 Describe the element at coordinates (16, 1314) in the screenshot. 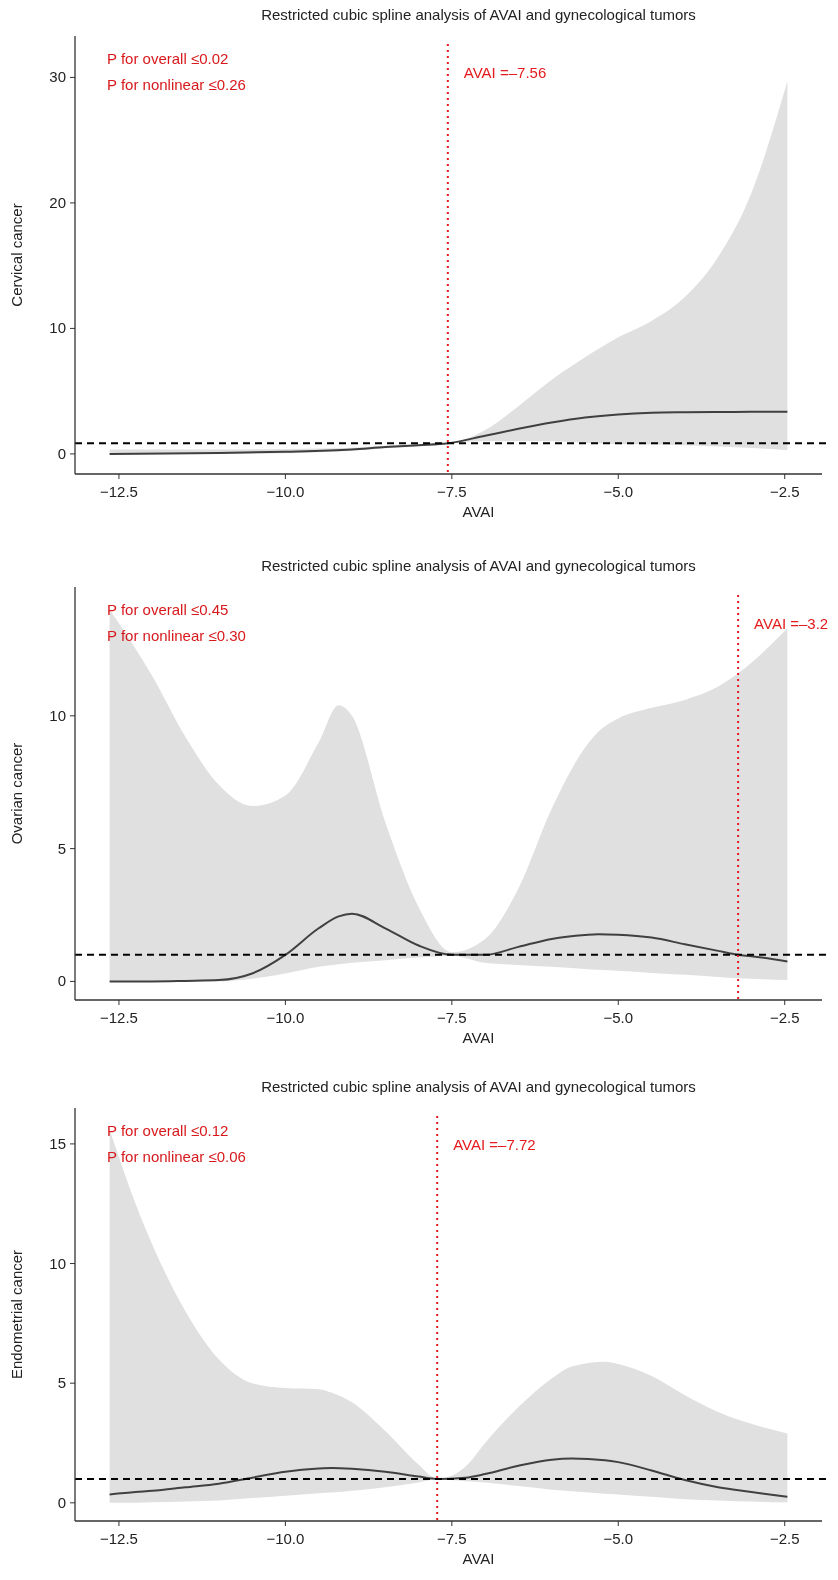

I see `y-axis-title: Endometrial cancer` at that location.